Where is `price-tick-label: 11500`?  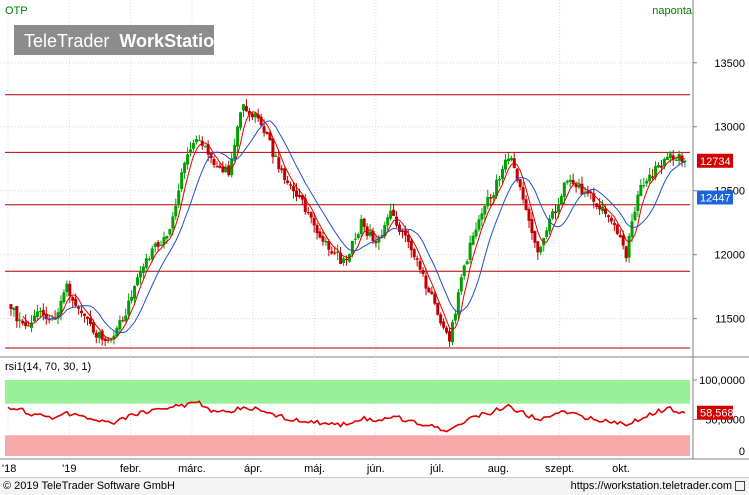
price-tick-label: 11500 is located at coordinates (730, 320).